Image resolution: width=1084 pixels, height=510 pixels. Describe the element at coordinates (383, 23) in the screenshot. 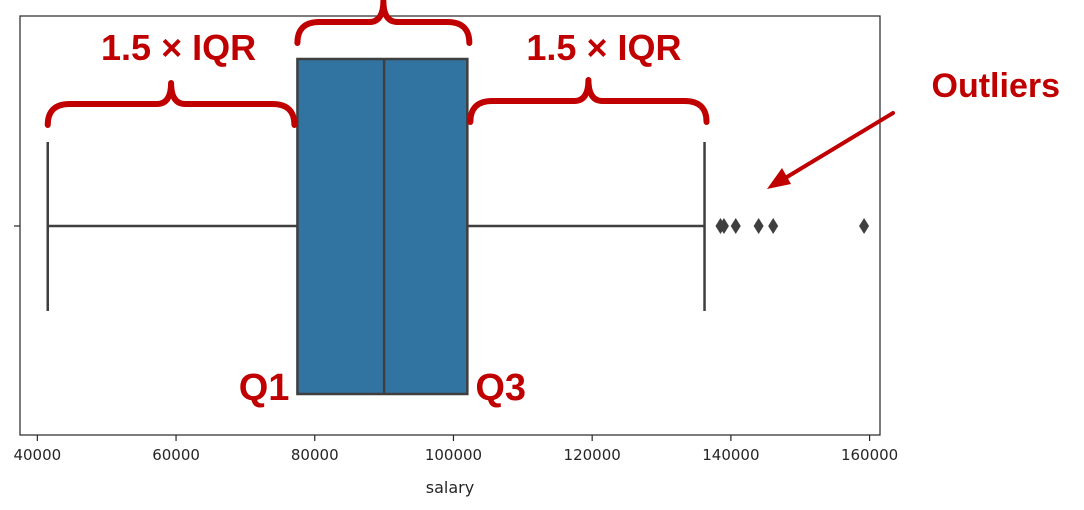

I see `iqr-bracket` at that location.